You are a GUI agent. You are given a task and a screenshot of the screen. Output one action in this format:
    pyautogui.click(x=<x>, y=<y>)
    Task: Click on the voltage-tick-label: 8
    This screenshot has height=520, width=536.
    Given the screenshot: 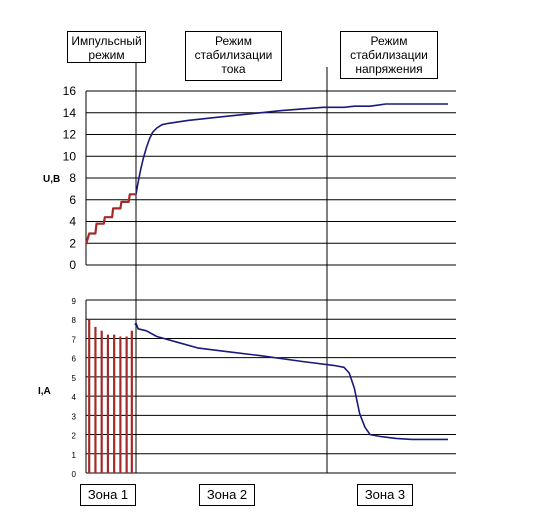 What is the action you would take?
    pyautogui.click(x=72, y=178)
    